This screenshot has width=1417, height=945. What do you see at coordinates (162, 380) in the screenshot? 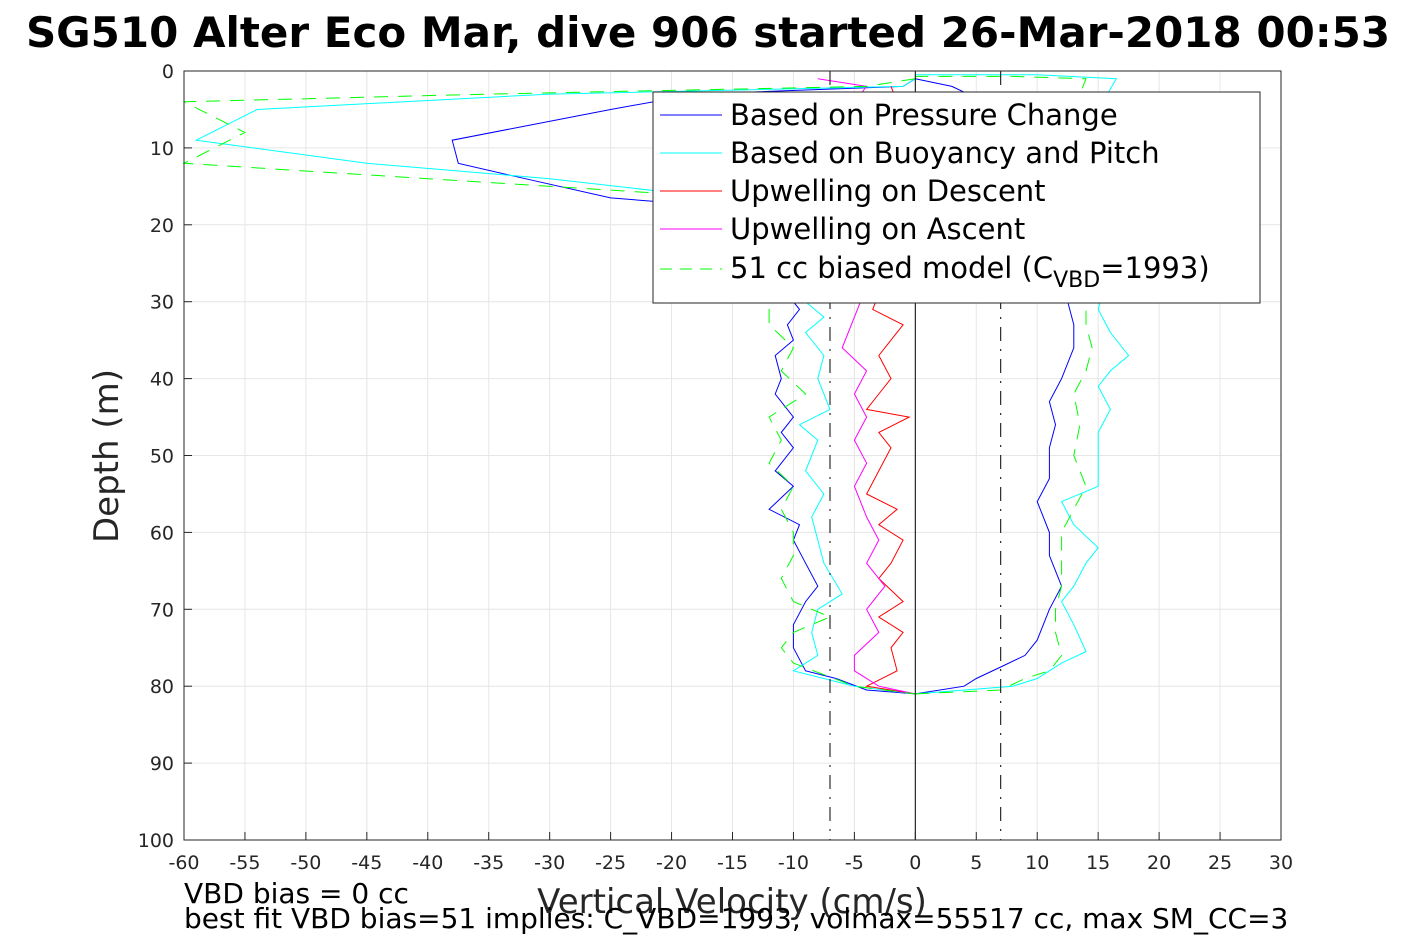
I see `y-tick-label: 40` at bounding box center [162, 380].